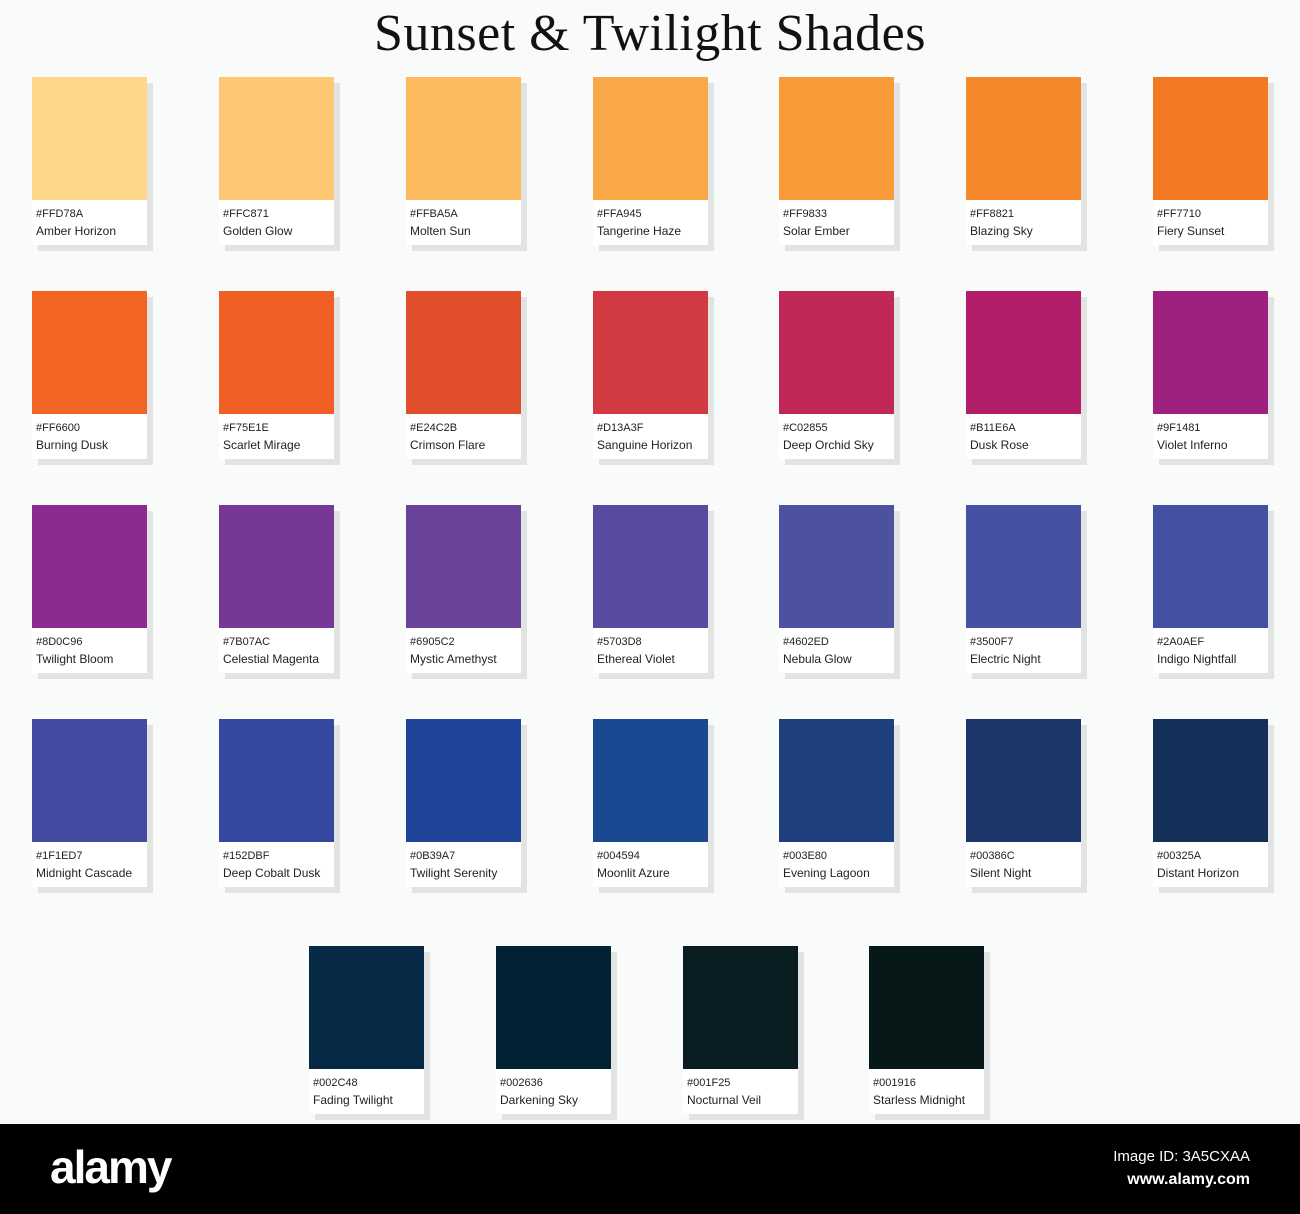  Describe the element at coordinates (1179, 856) in the screenshot. I see `hex-code: #00325A` at that location.